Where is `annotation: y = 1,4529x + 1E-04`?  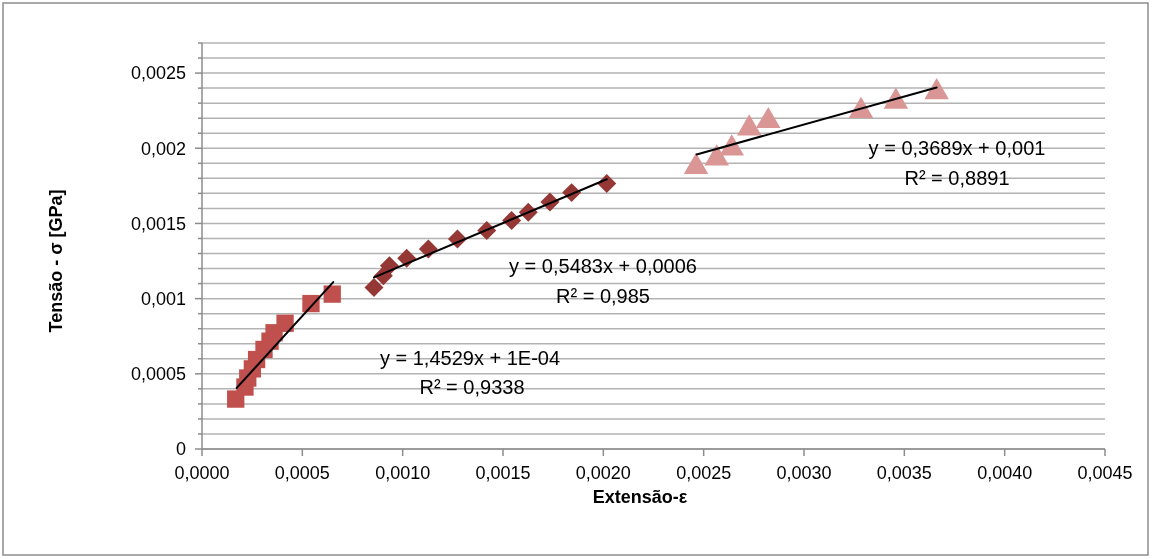
annotation: y = 1,4529x + 1E-04 is located at coordinates (470, 358).